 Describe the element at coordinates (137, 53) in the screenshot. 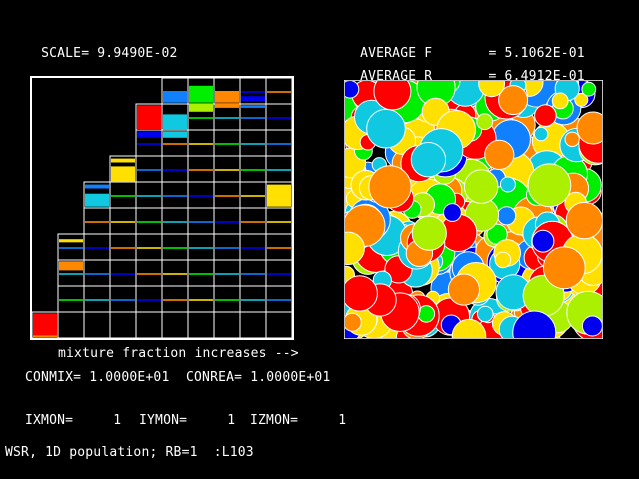

I see `scale-value: 9.9490E-02` at that location.